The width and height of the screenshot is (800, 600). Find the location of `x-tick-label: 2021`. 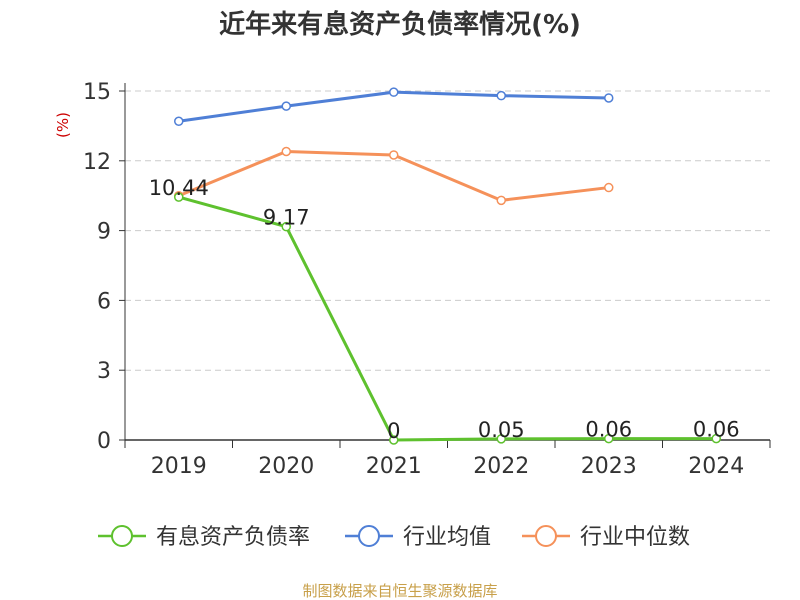

x-tick-label: 2021 is located at coordinates (394, 466).